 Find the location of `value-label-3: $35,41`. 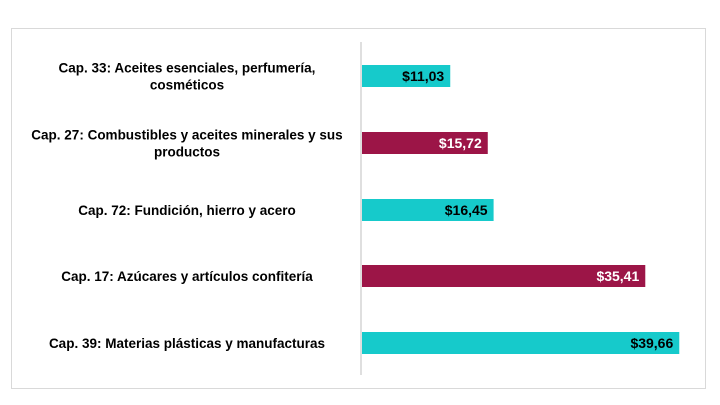

value-label-3: $35,41 is located at coordinates (617, 276).